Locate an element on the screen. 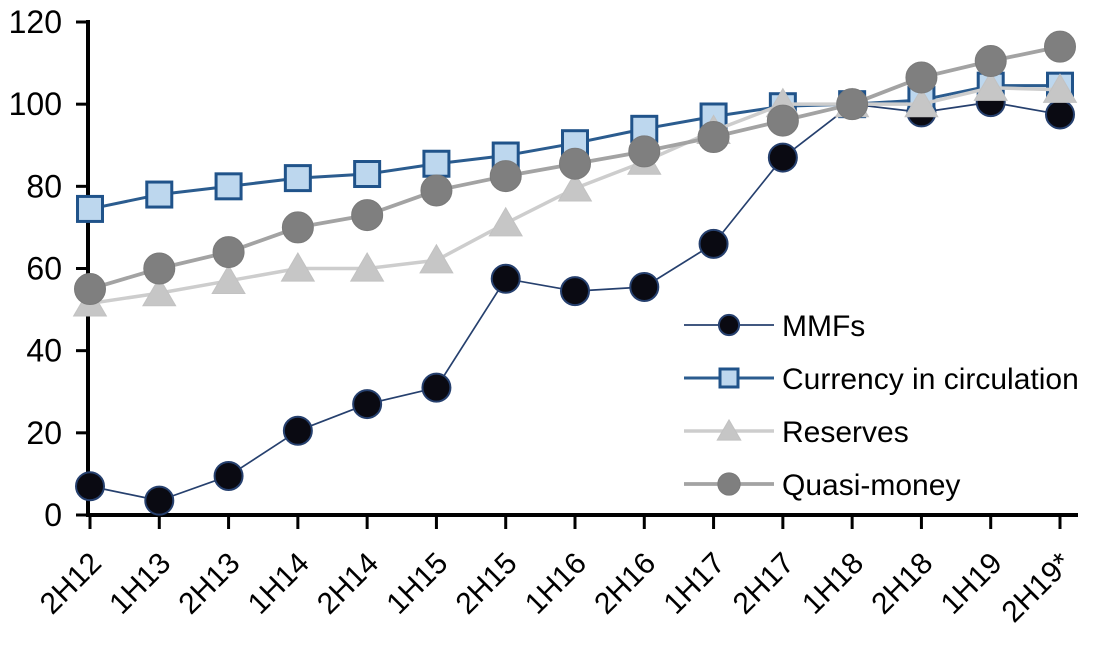 The image size is (1119, 645). legend-item-reserves: Reserves is located at coordinates (796, 432).